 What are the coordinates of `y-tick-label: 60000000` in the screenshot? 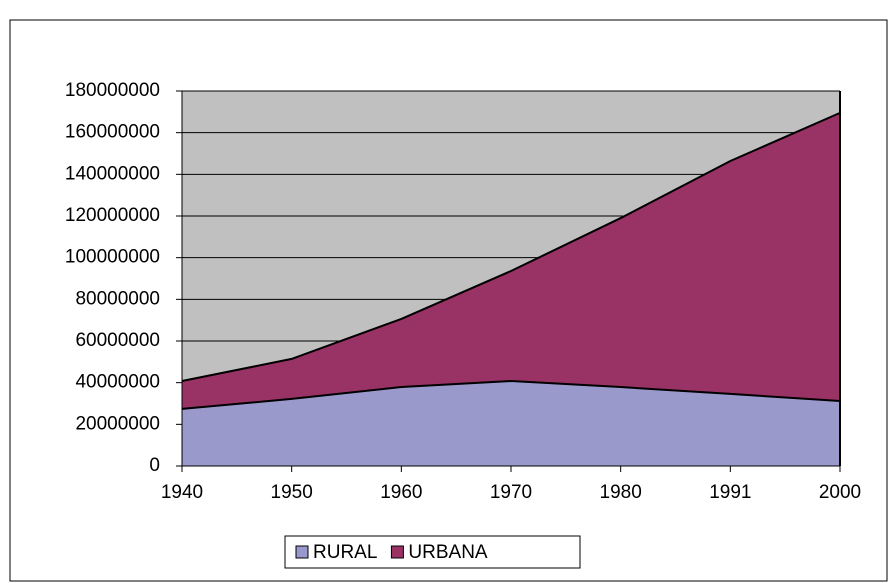 It's located at (117, 340).